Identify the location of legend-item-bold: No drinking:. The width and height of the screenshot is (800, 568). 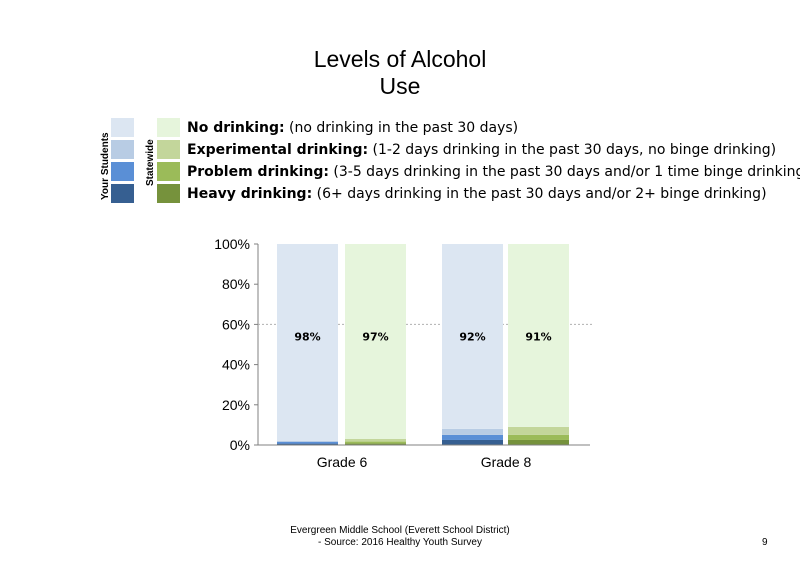
(236, 128).